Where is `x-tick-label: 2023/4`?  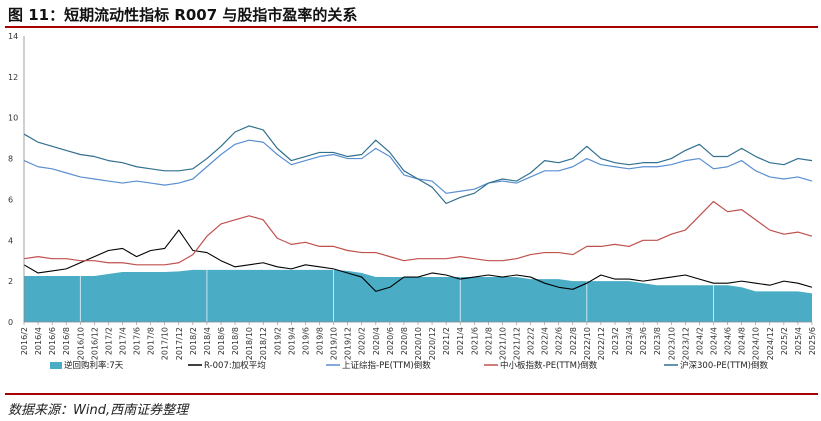
x-tick-label: 2023/4 is located at coordinates (629, 341).